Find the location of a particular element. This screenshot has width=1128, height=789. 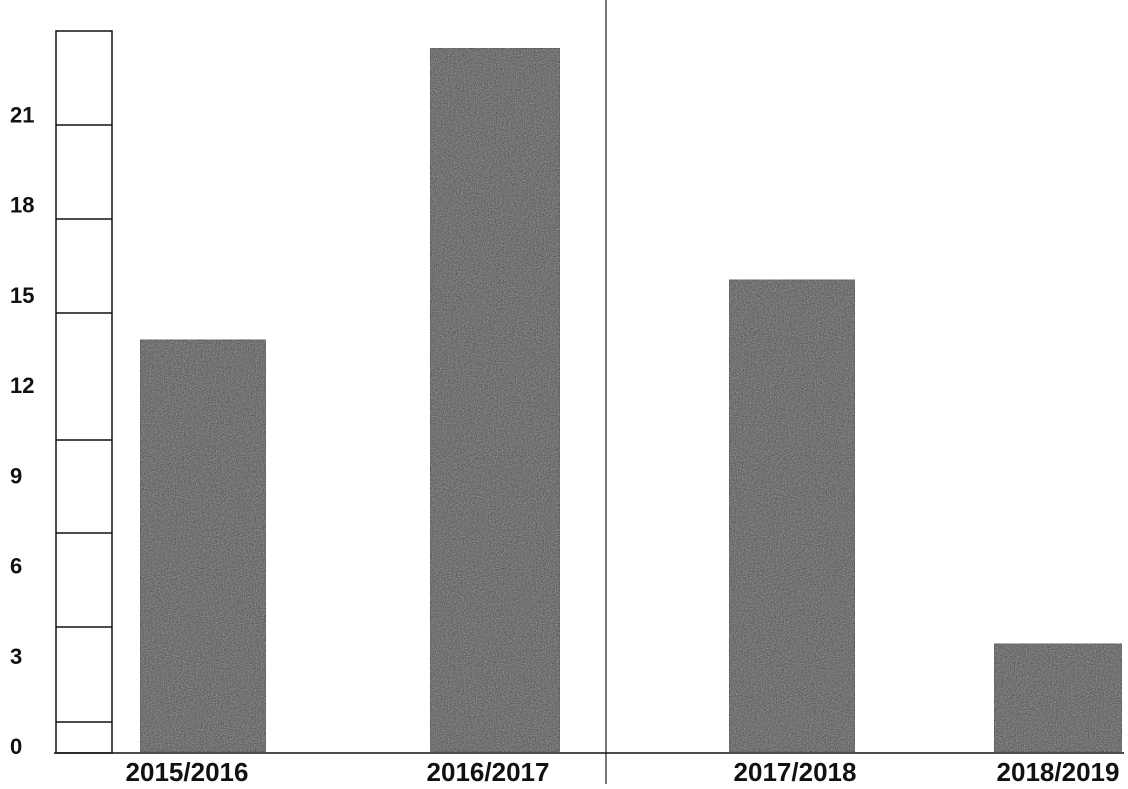

y-tick-label: 18 is located at coordinates (22, 205).